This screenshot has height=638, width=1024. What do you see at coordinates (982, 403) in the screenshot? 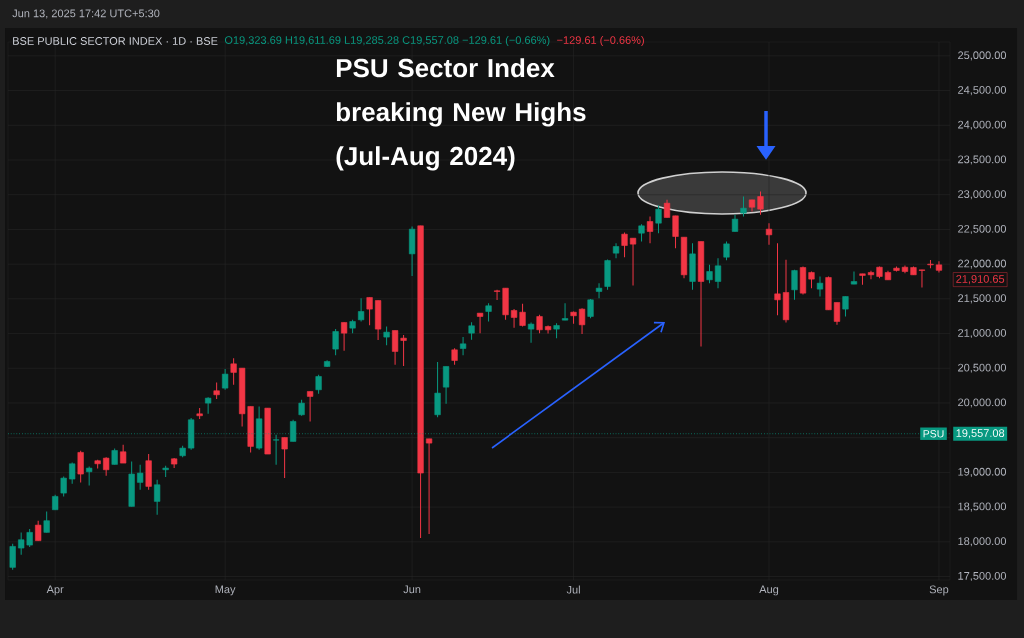
I see `y-tick-label: 20,000.00` at bounding box center [982, 403].